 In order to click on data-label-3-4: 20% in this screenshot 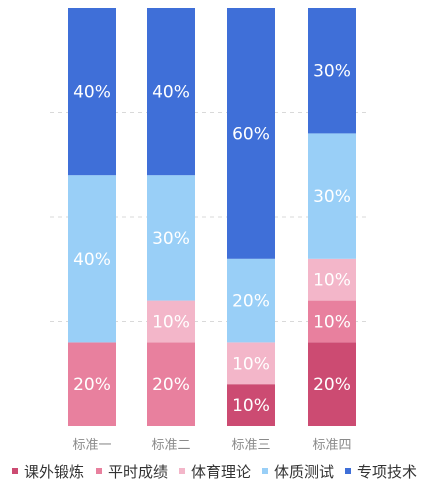, I will do `click(251, 302)`.